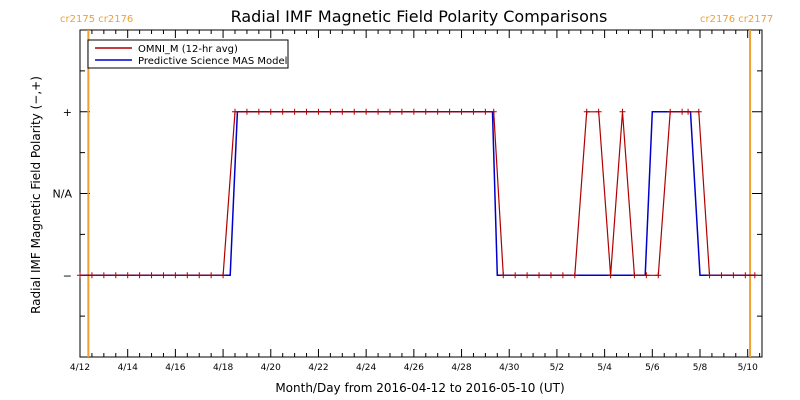  Describe the element at coordinates (96, 19) in the screenshot. I see `carrington-label-left: cr2175 cr2176` at that location.